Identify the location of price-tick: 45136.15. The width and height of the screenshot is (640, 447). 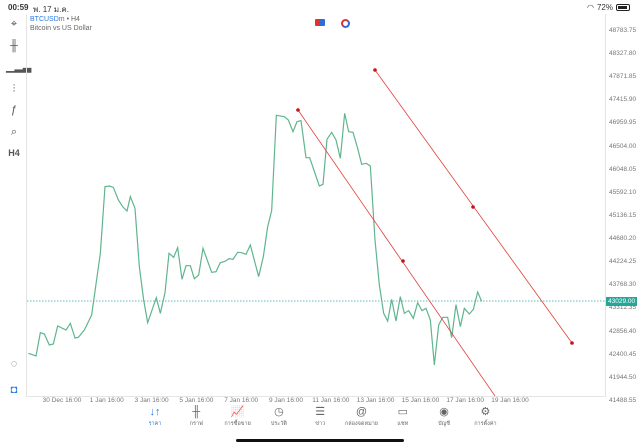
(623, 215).